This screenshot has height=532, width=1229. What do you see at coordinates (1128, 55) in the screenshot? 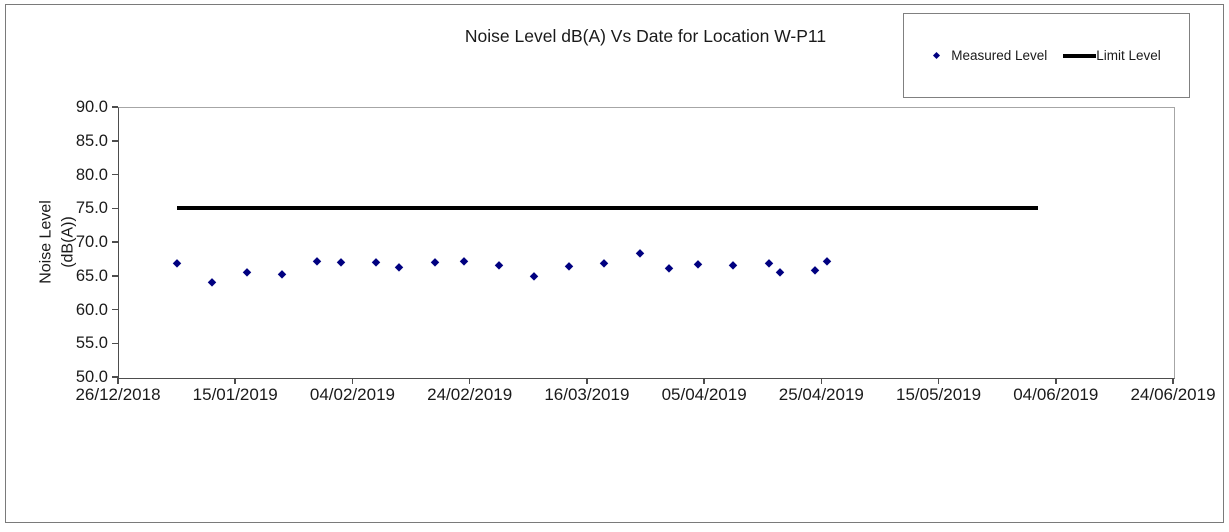
I see `legend-label-limit: Limit Level` at bounding box center [1128, 55].